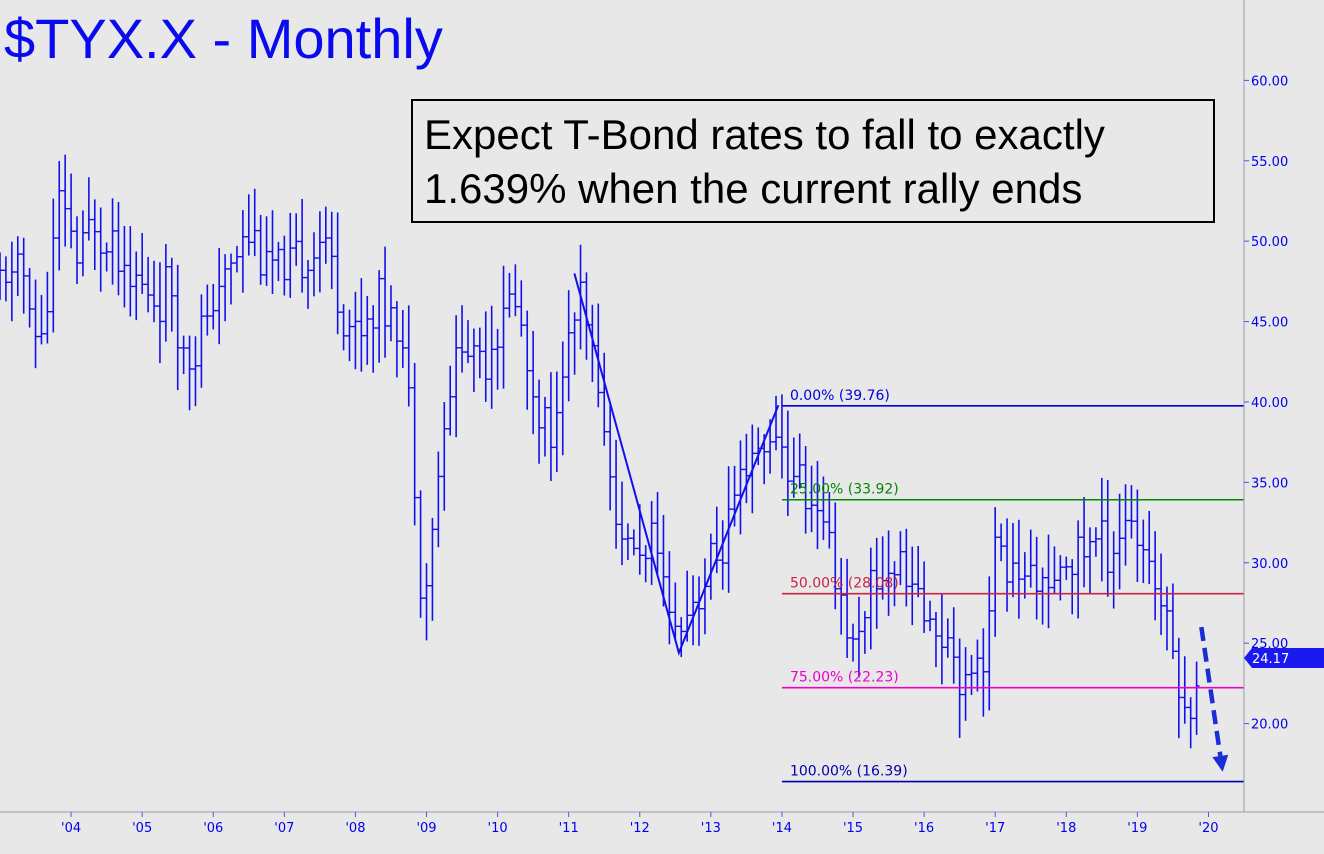  I want to click on forecast-arrow, so click(1214, 699).